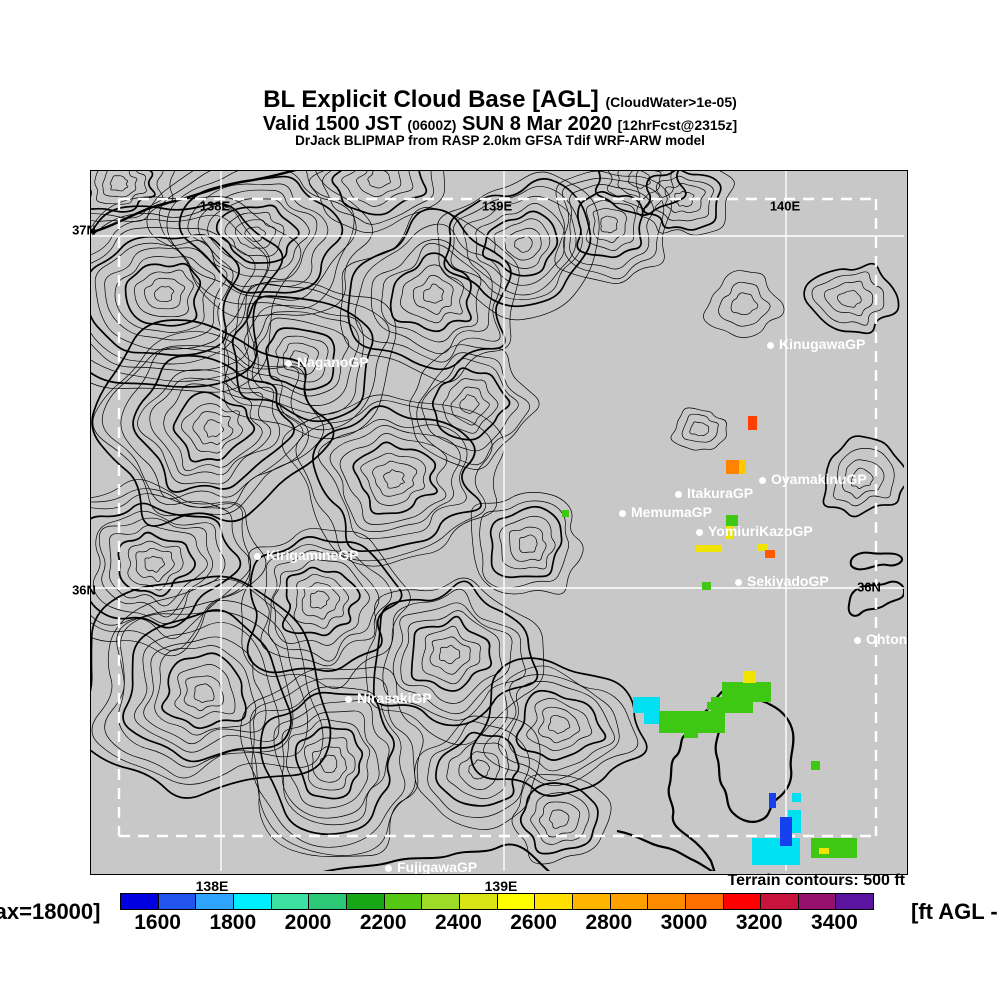  Describe the element at coordinates (533, 922) in the screenshot. I see `colorbar-value-2600: 2600` at that location.